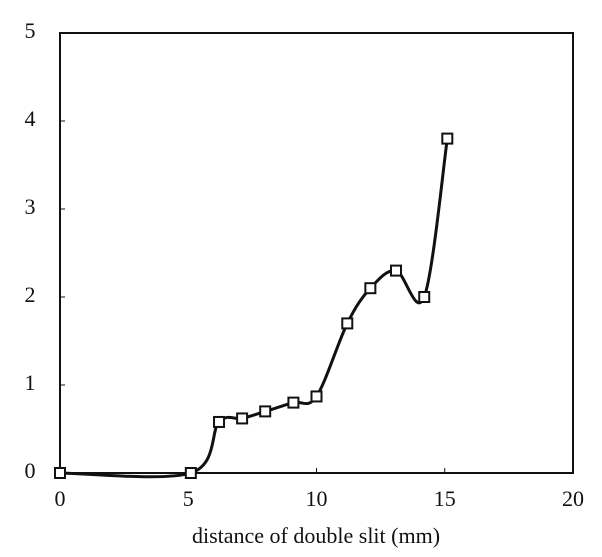 Image resolution: width=602 pixels, height=557 pixels. What do you see at coordinates (573, 498) in the screenshot?
I see `x-tick-label: 20` at bounding box center [573, 498].